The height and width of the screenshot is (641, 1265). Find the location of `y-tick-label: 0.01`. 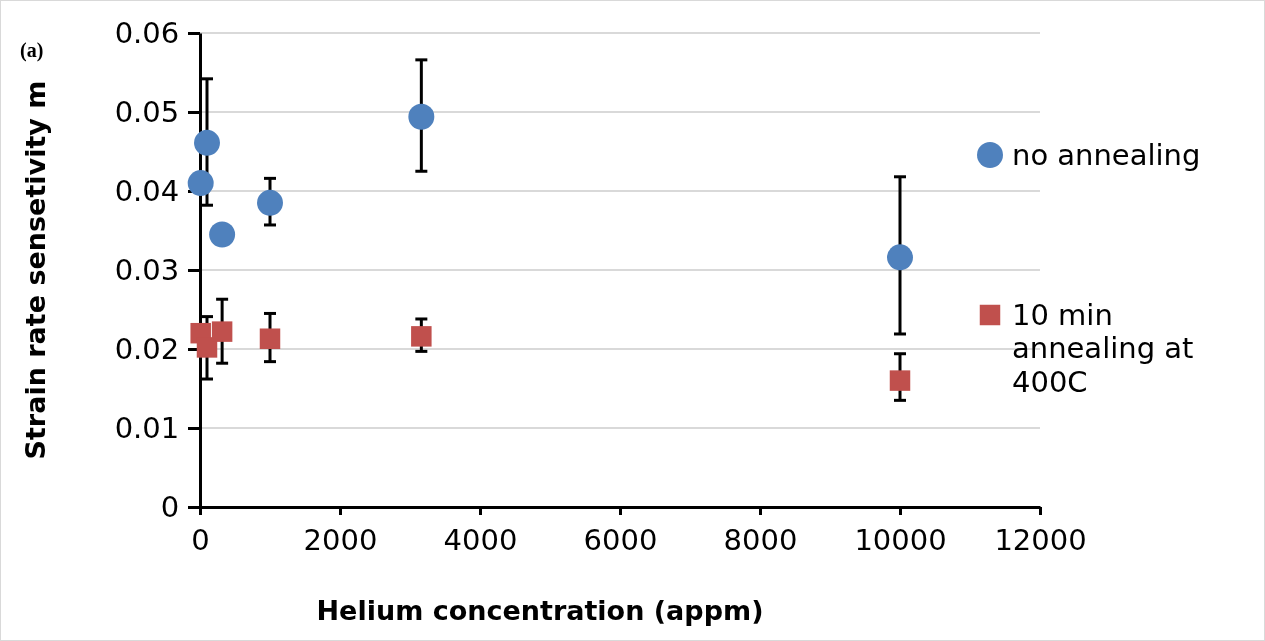

y-tick-label: 0.01 is located at coordinates (147, 427).